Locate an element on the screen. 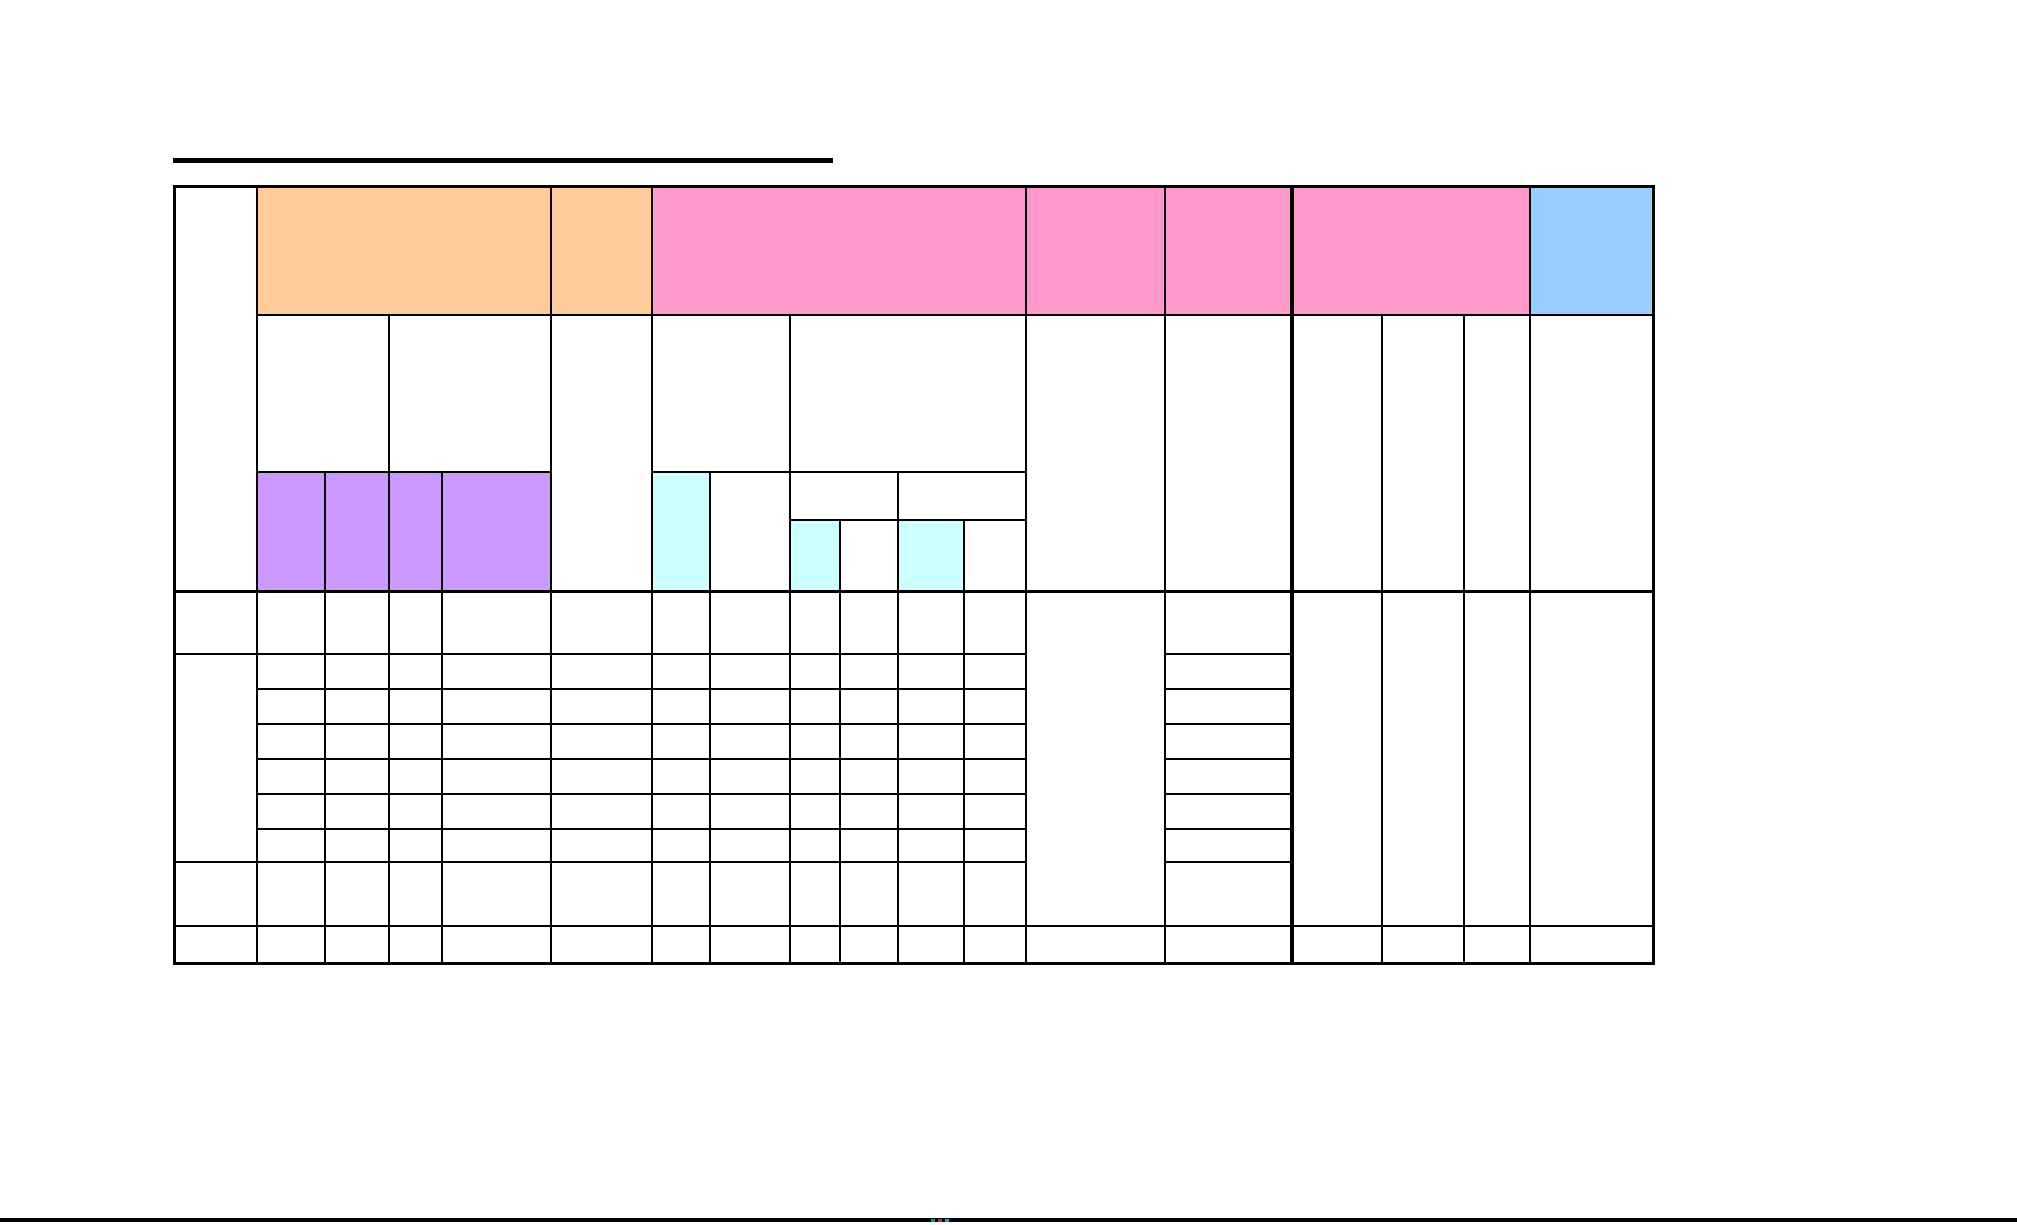  header-blue is located at coordinates (1591, 250).